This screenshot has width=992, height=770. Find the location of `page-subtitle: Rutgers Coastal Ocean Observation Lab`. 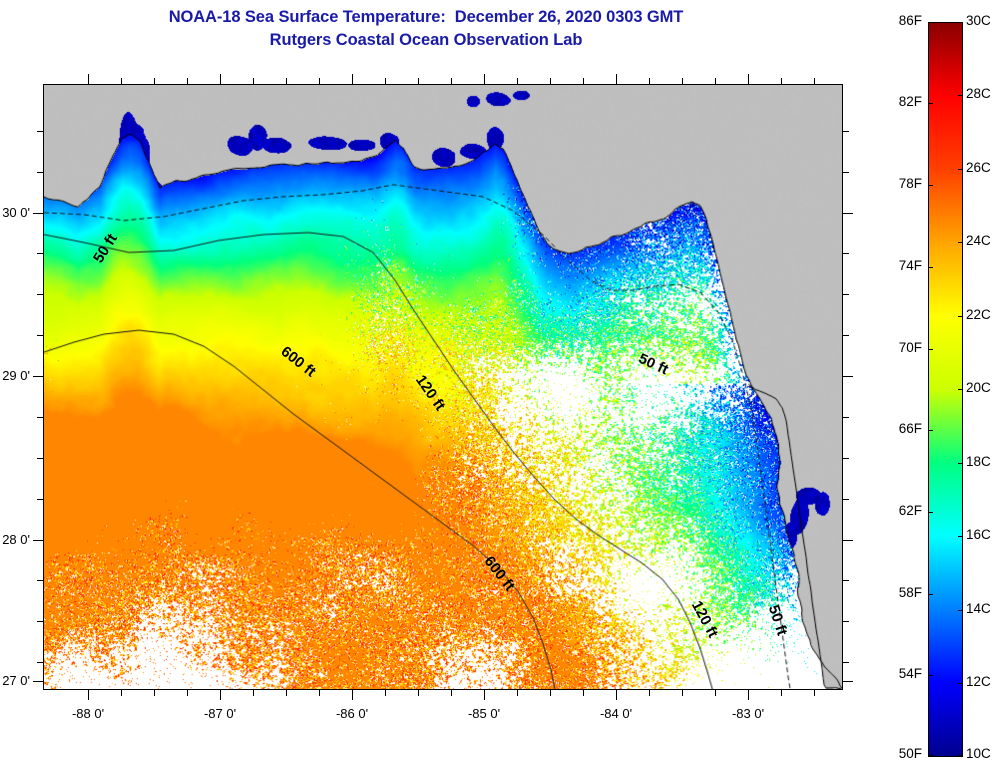

page-subtitle: Rutgers Coastal Ocean Observation Lab is located at coordinates (426, 40).